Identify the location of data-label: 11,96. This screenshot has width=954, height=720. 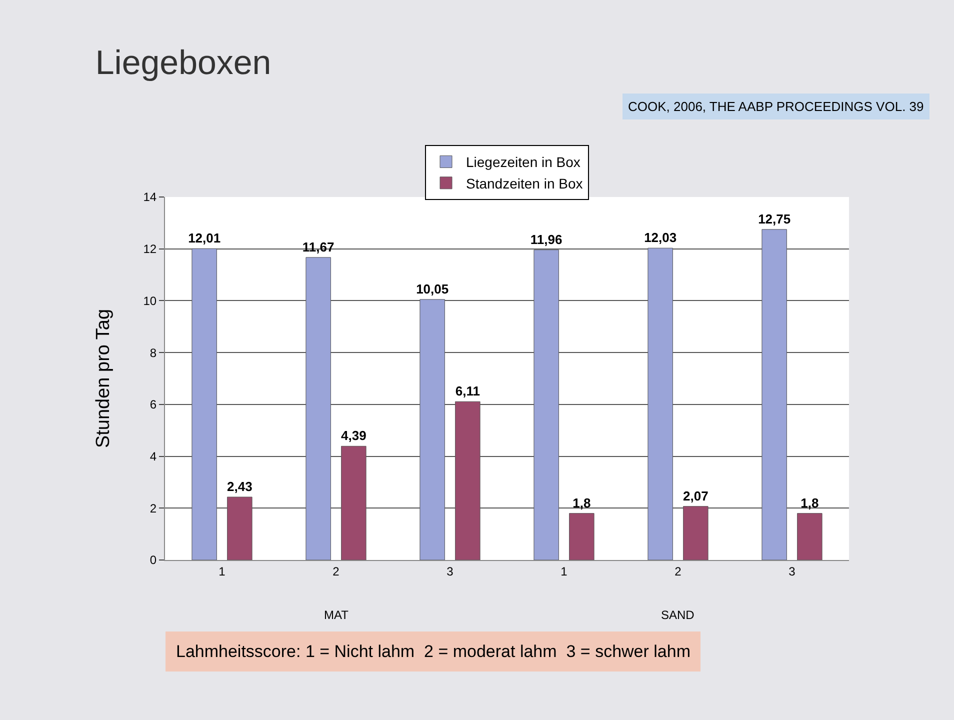
(546, 239).